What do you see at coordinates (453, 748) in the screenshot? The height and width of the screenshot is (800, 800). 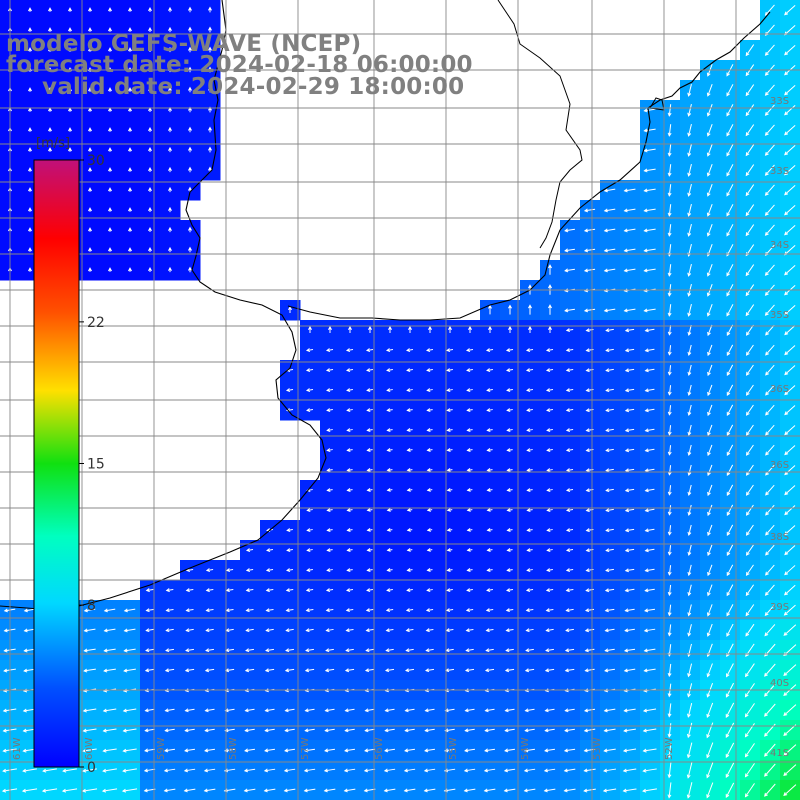 I see `lon-label: 55W` at bounding box center [453, 748].